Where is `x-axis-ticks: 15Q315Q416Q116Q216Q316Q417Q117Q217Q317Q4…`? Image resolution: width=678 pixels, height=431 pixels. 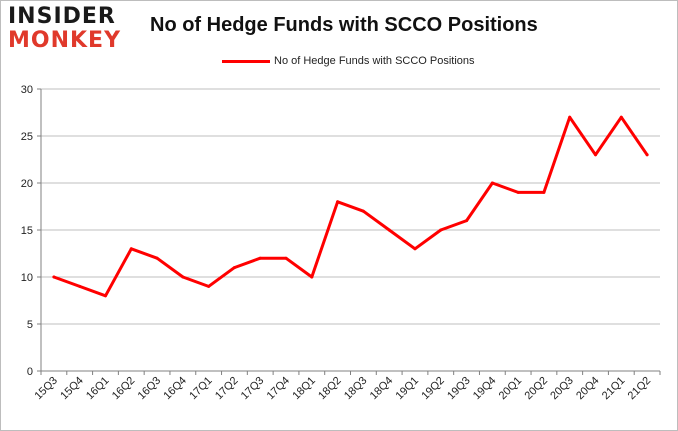
x-axis-ticks: 15Q315Q416Q116Q216Q316Q417Q117Q217Q317Q4… is located at coordinates (346, 387).